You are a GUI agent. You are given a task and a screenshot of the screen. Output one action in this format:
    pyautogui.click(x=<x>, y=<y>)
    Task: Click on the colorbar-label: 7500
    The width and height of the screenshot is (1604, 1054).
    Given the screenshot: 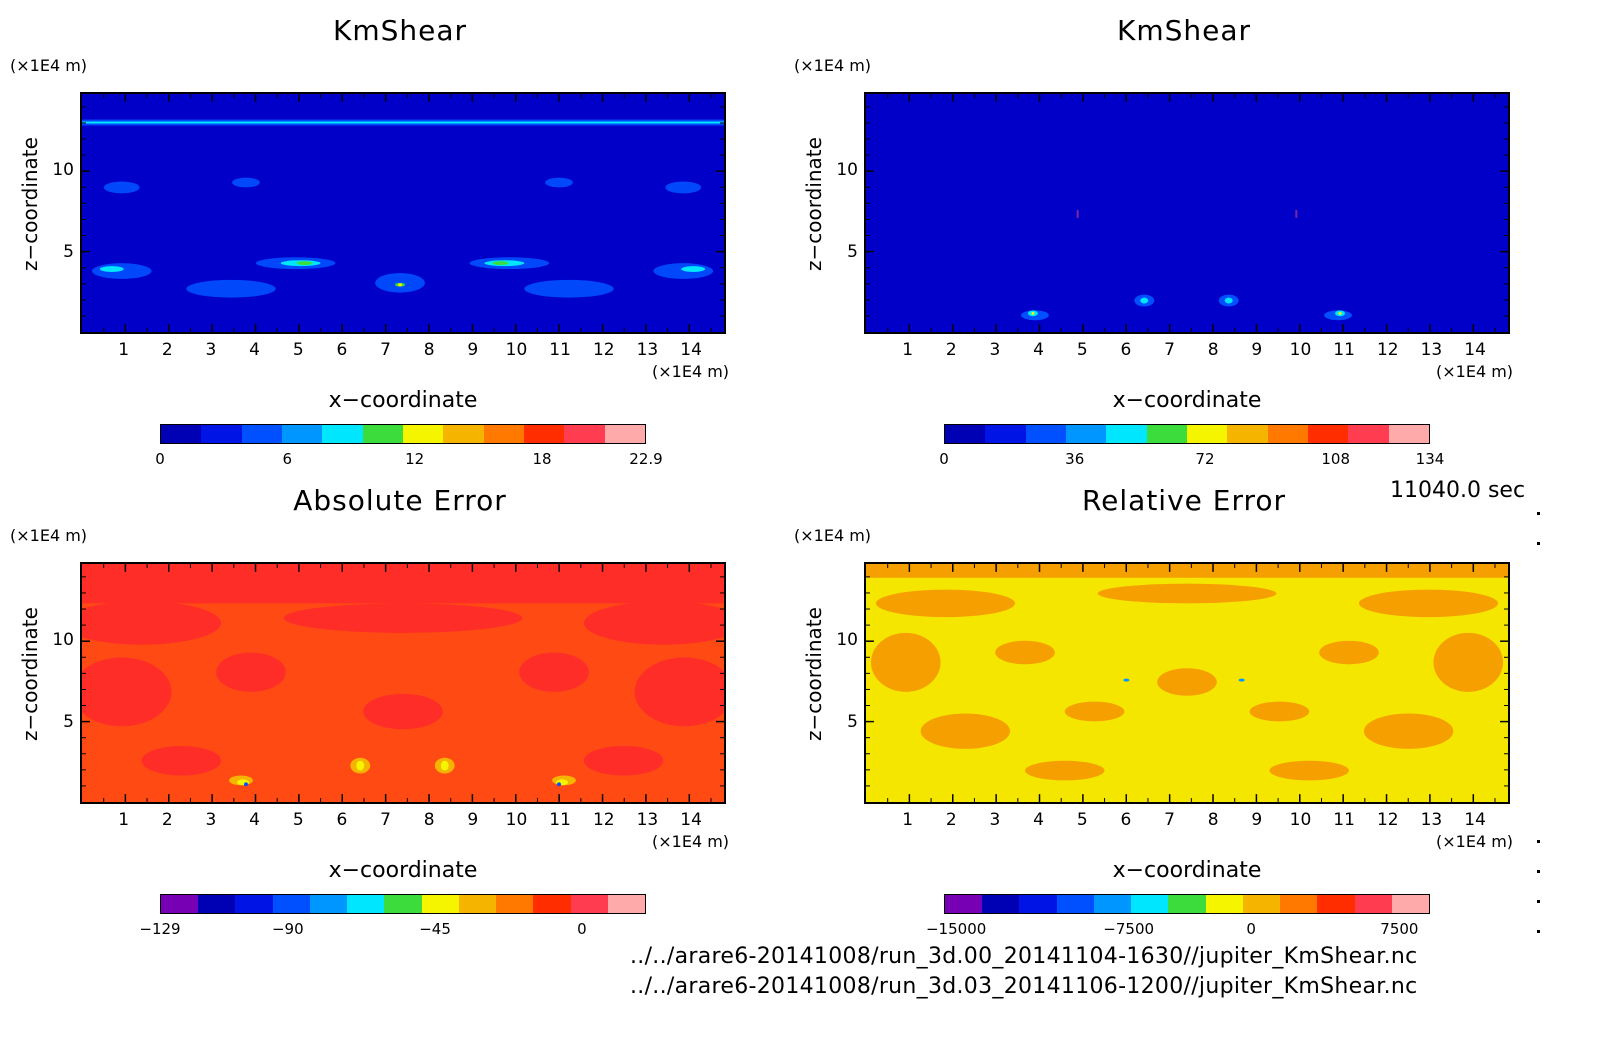 What is the action you would take?
    pyautogui.click(x=1399, y=929)
    